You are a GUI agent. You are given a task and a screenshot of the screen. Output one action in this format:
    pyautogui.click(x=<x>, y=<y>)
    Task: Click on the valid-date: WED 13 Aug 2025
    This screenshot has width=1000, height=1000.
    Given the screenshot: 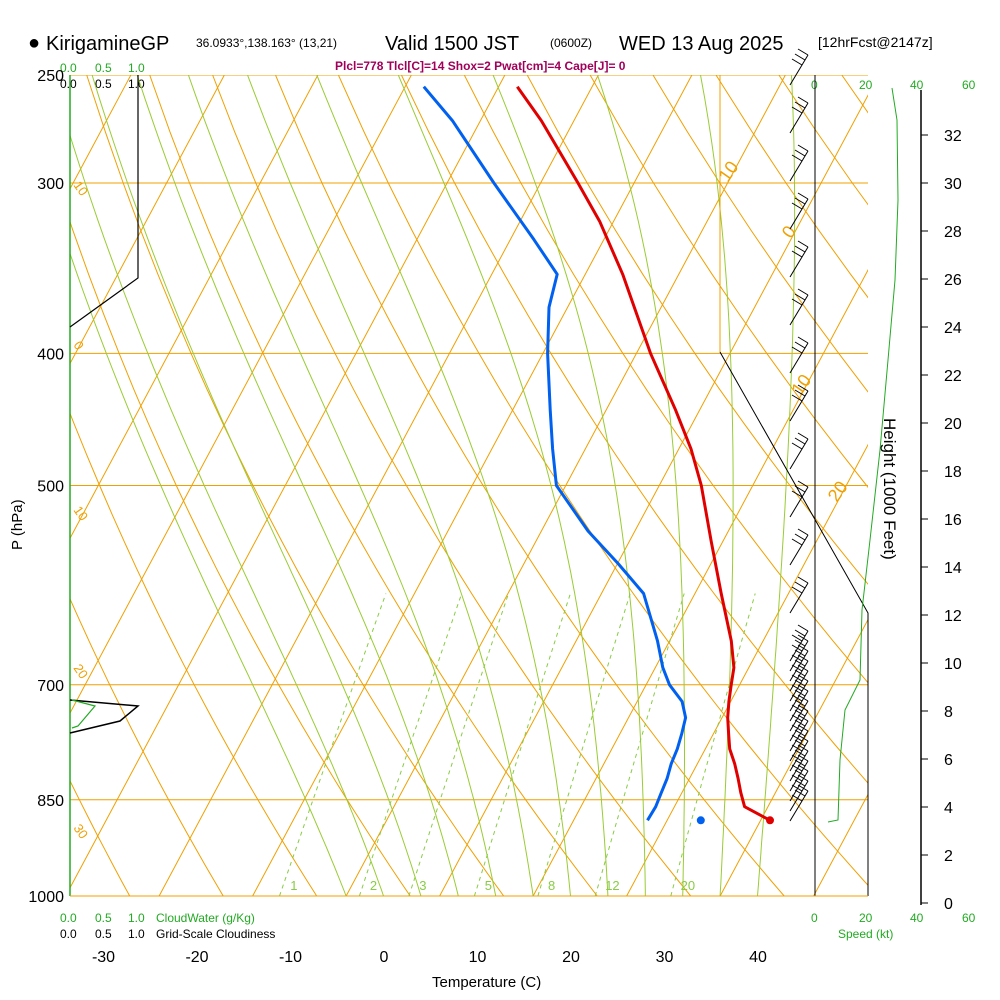 What is the action you would take?
    pyautogui.click(x=701, y=44)
    